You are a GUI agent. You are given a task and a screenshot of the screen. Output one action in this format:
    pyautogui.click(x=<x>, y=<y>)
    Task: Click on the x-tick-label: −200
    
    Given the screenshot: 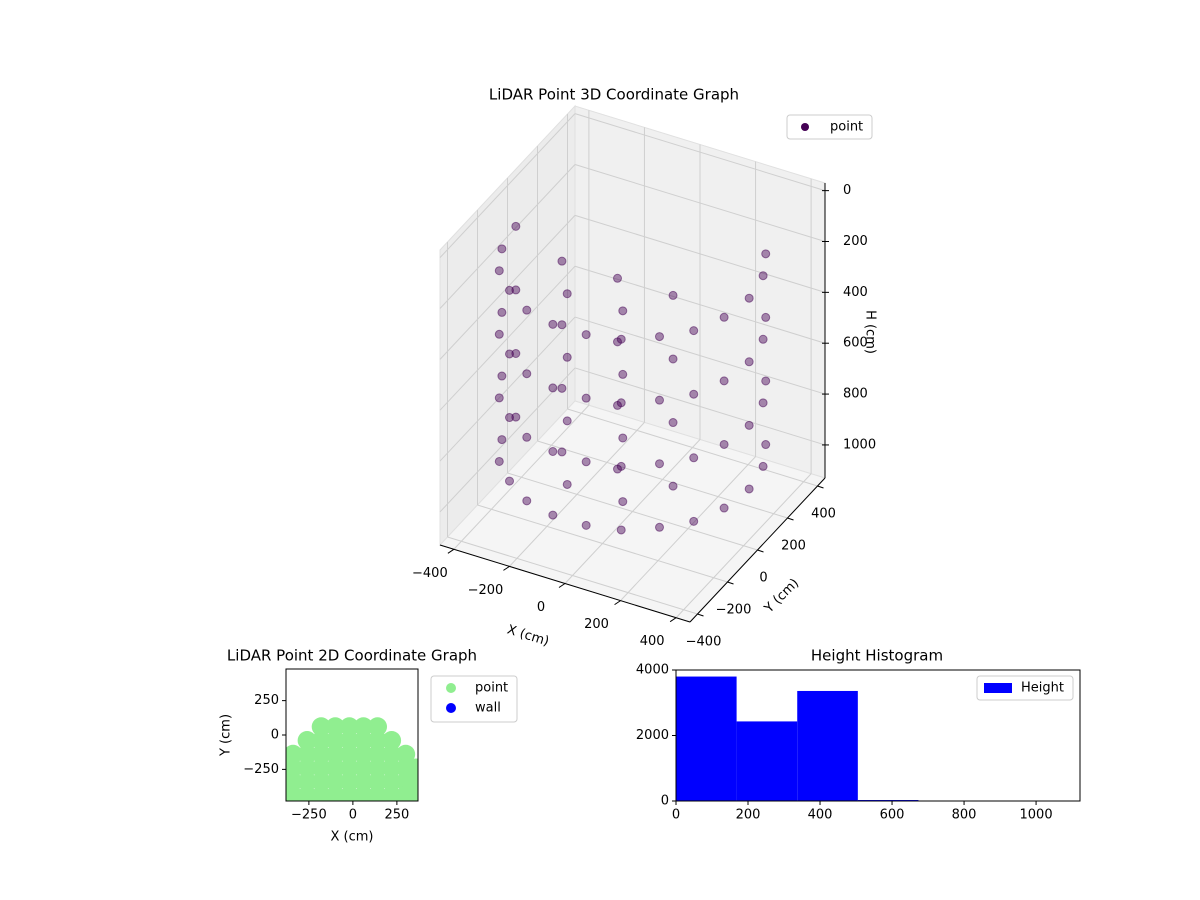 What is the action you would take?
    pyautogui.click(x=486, y=590)
    